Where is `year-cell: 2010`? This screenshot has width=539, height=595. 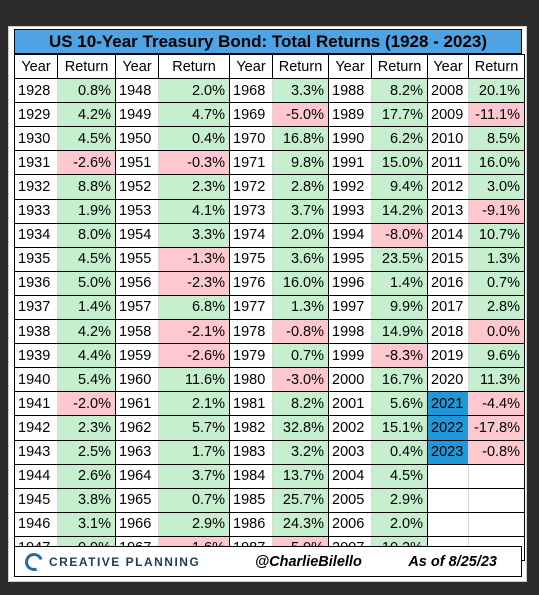 year-cell: 2010 is located at coordinates (448, 139).